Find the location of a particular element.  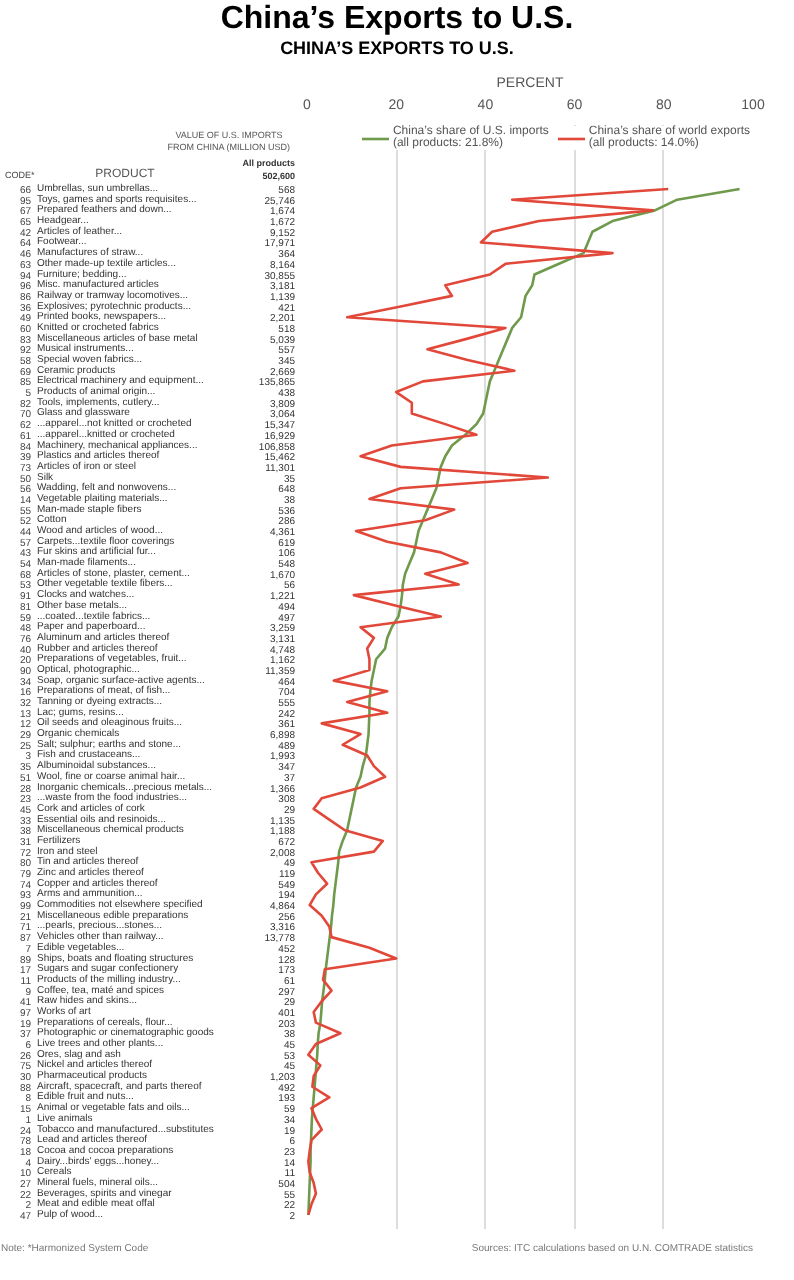

chart-subtitle: CHINA’S EXPORTS TO U.S. is located at coordinates (397, 49).